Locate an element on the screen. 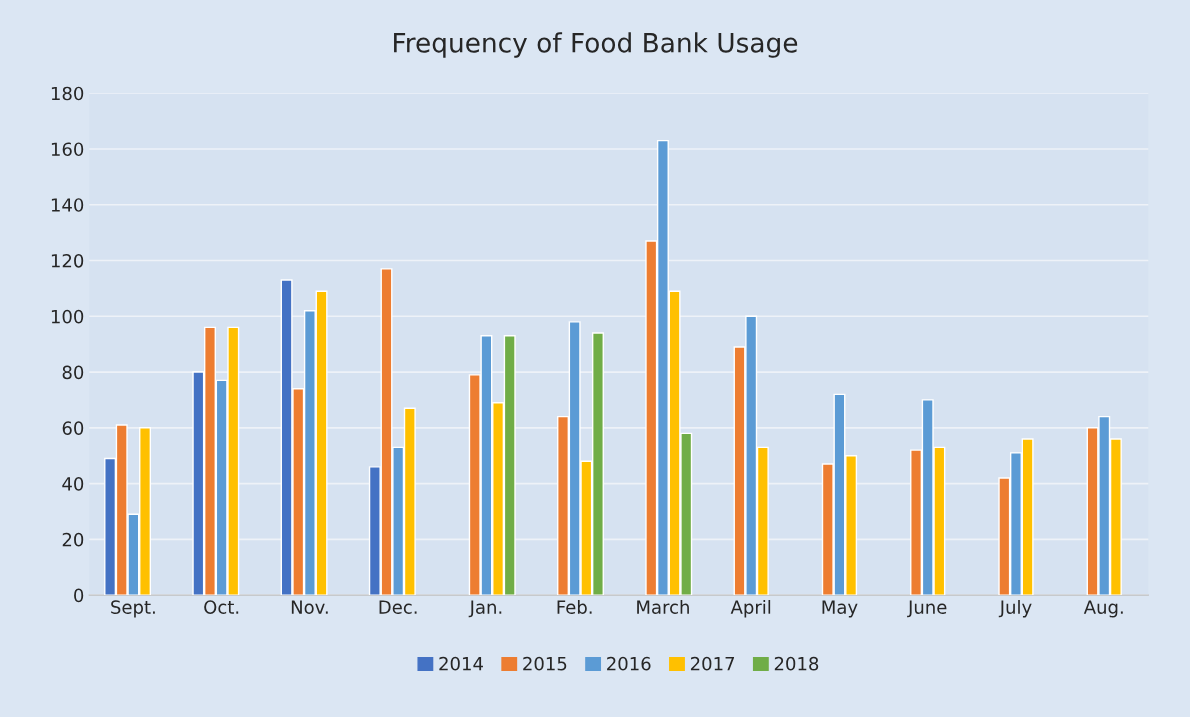  legend-label: 2015 is located at coordinates (545, 663).